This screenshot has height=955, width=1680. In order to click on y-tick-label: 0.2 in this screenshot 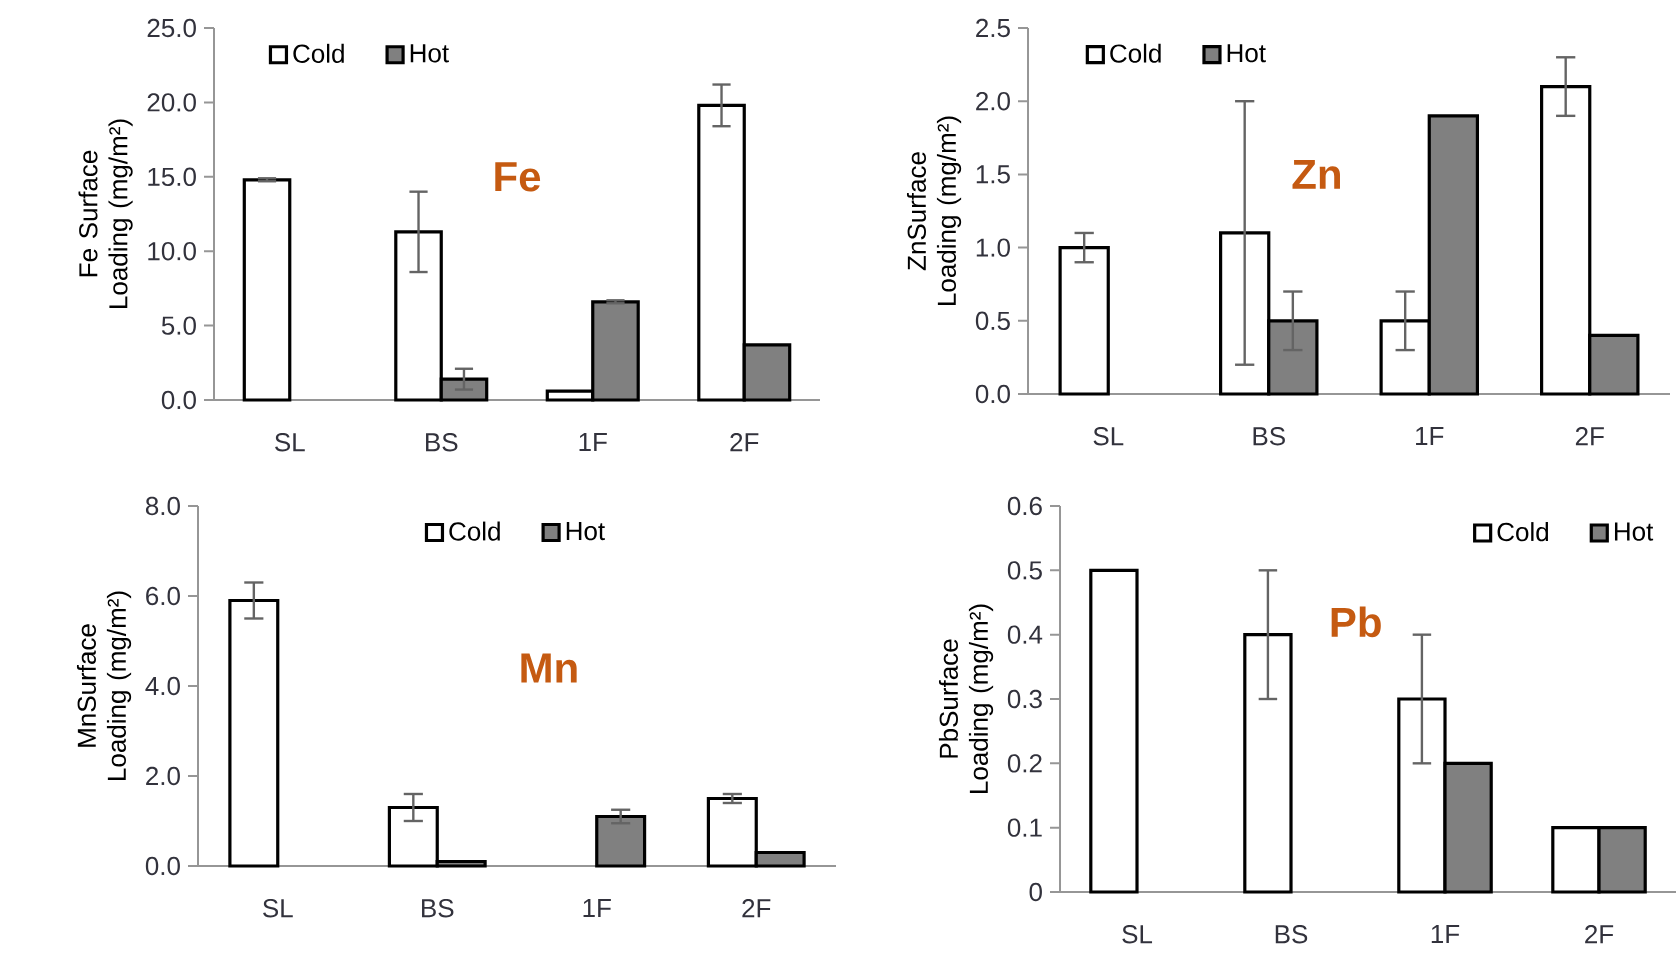, I will do `click(1024, 763)`.